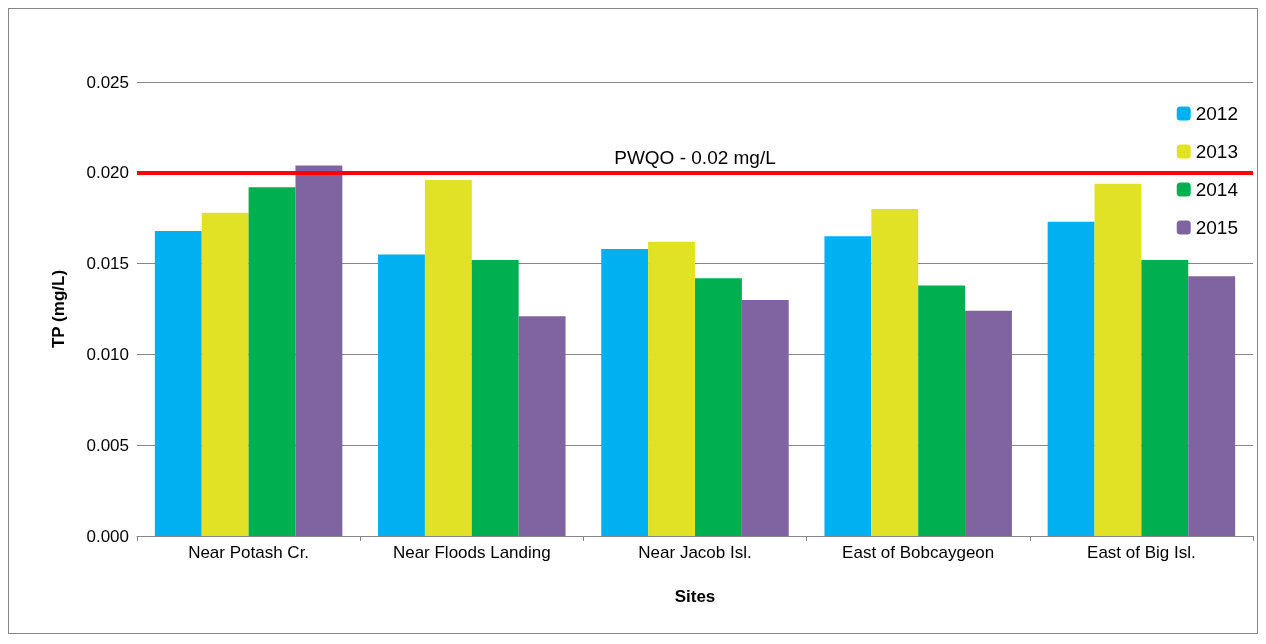  I want to click on legend-label: 2013, so click(1217, 151).